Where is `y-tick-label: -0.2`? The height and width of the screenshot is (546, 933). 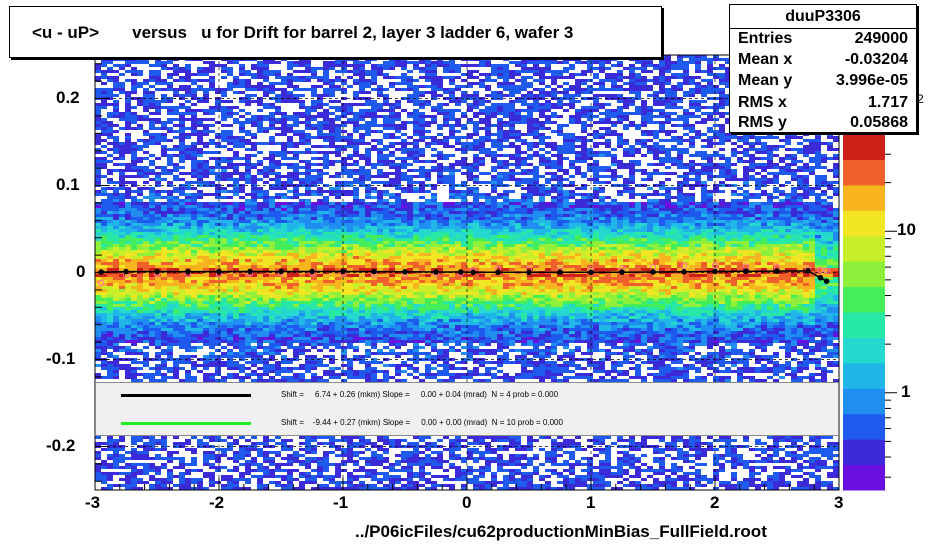 y-tick-label: -0.2 is located at coordinates (61, 445).